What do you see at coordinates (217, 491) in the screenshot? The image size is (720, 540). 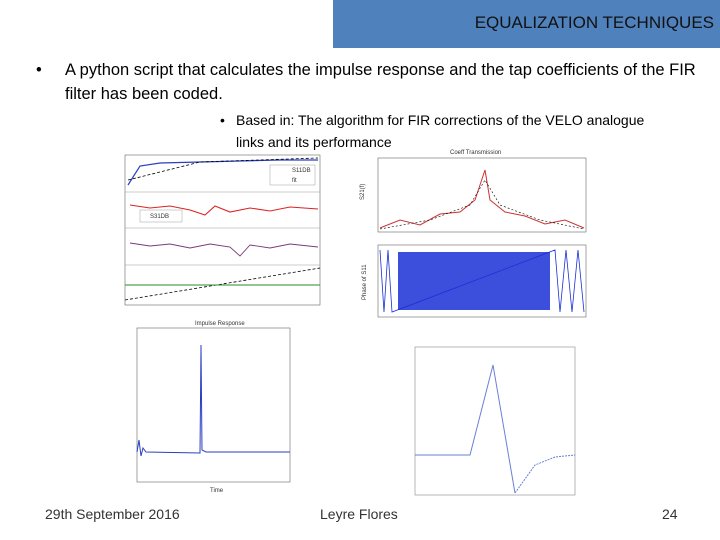 I see `axis-label: Time` at bounding box center [217, 491].